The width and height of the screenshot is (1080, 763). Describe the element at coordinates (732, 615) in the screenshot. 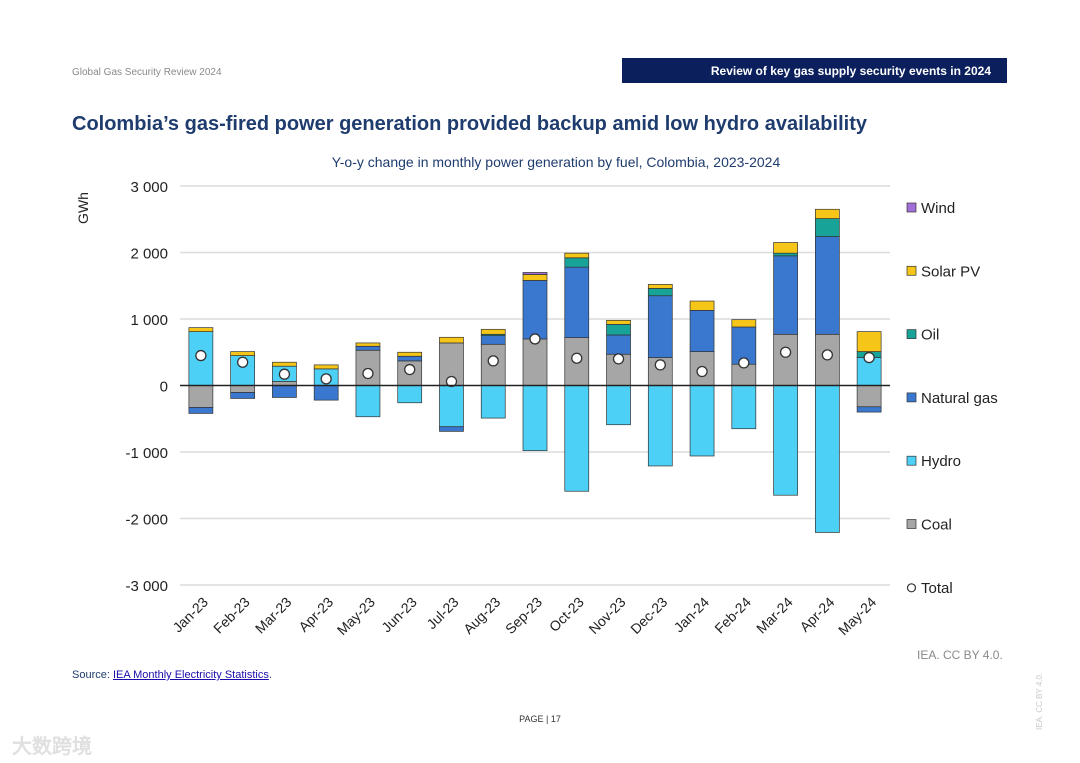

I see `x-tick-label: Feb-24` at that location.